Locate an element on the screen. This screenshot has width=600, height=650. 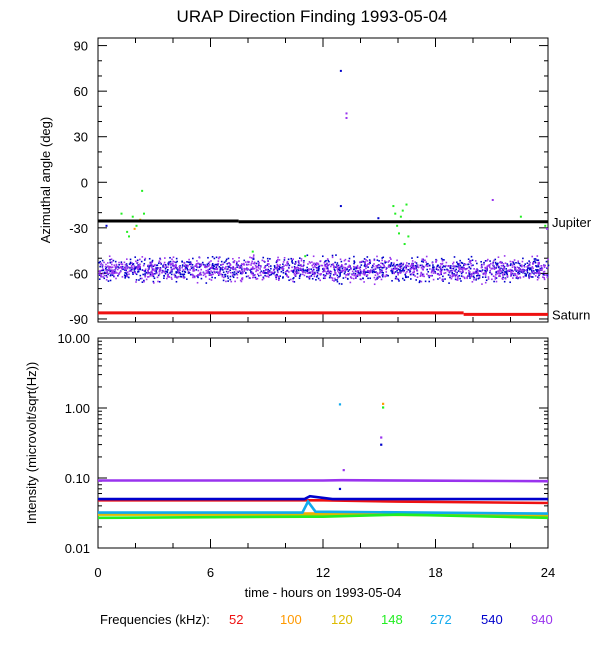
intensity-y-axis-label: Intensity (microvolt/sqrt(Hz)) is located at coordinates (31, 443).